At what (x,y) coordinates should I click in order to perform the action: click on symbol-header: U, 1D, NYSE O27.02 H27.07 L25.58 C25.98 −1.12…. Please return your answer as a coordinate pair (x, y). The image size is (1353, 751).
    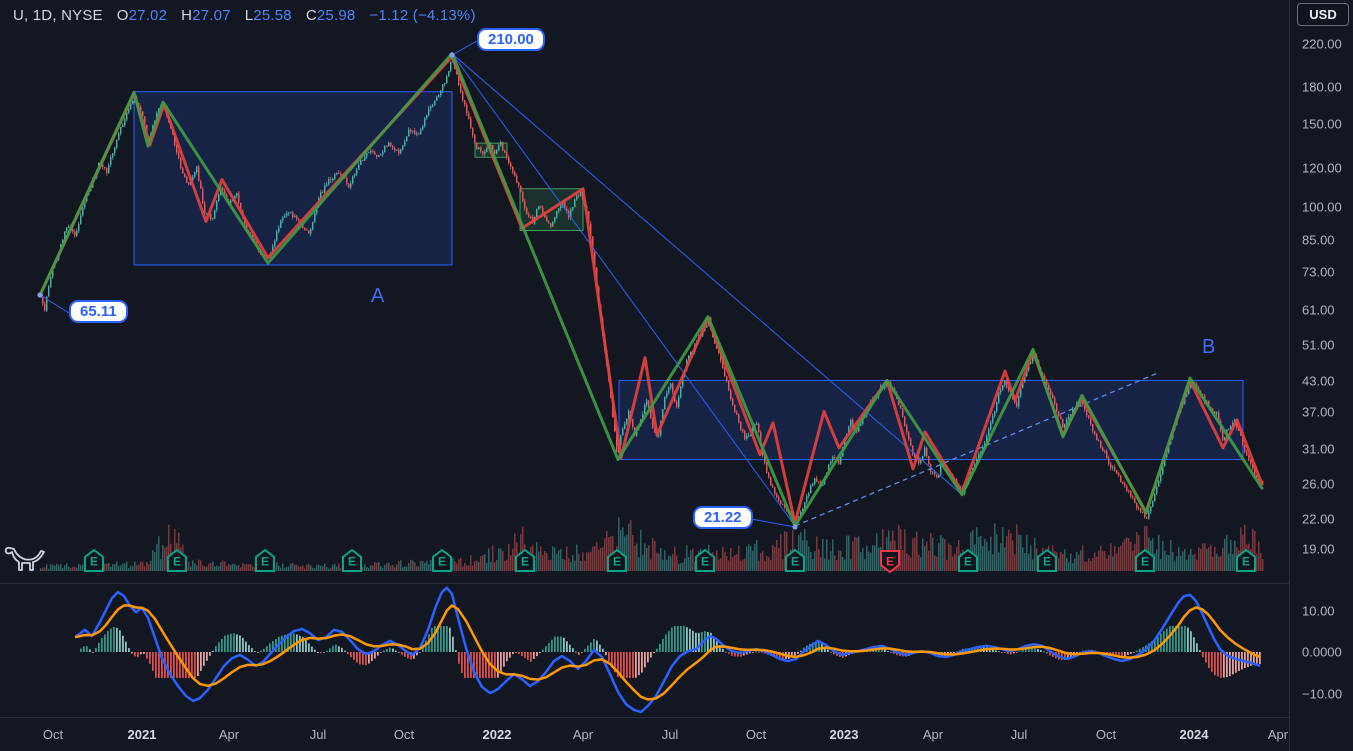
    Looking at the image, I should click on (244, 15).